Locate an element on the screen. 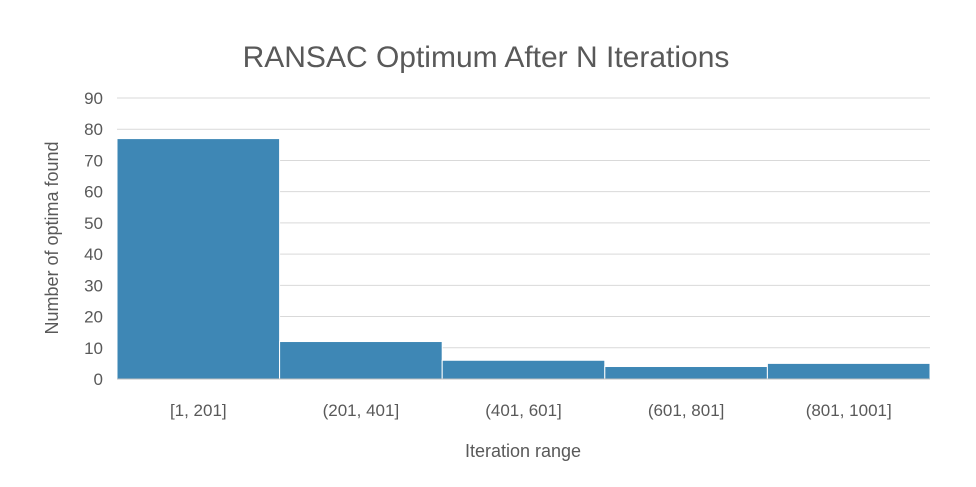  y-tick-label: 80 is located at coordinates (93, 129).